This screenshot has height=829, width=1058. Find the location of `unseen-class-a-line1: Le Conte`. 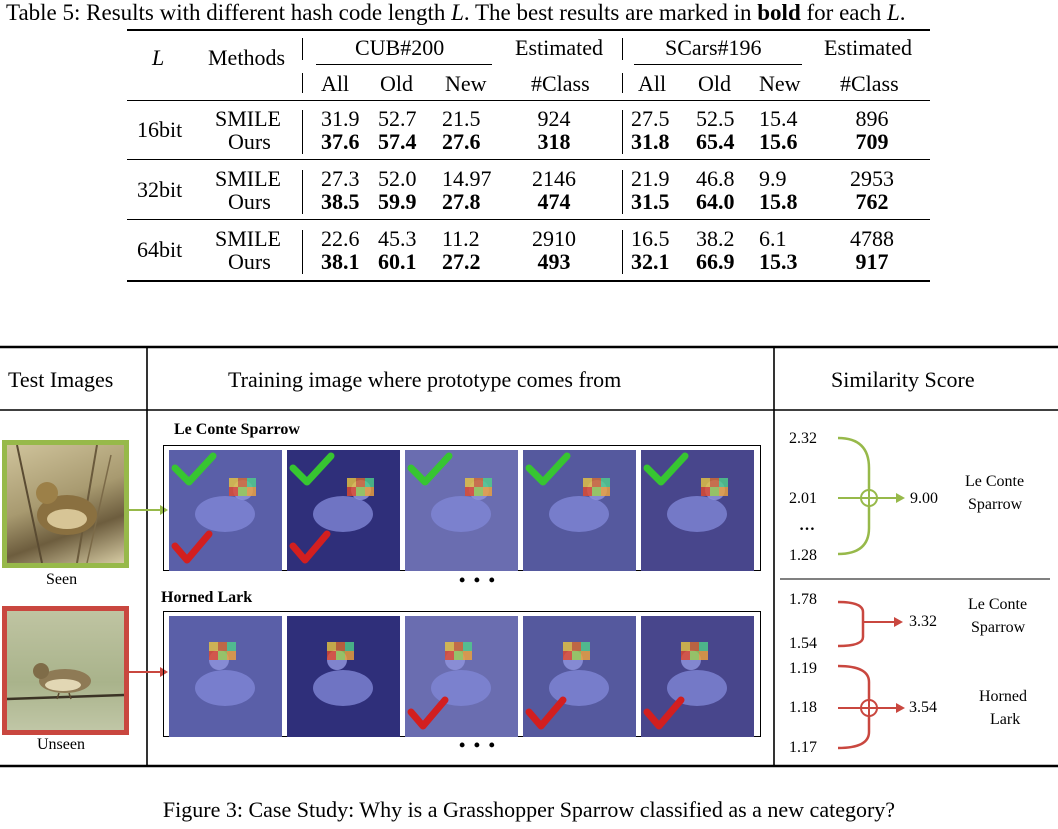

unseen-class-a-line1: Le Conte is located at coordinates (998, 604).